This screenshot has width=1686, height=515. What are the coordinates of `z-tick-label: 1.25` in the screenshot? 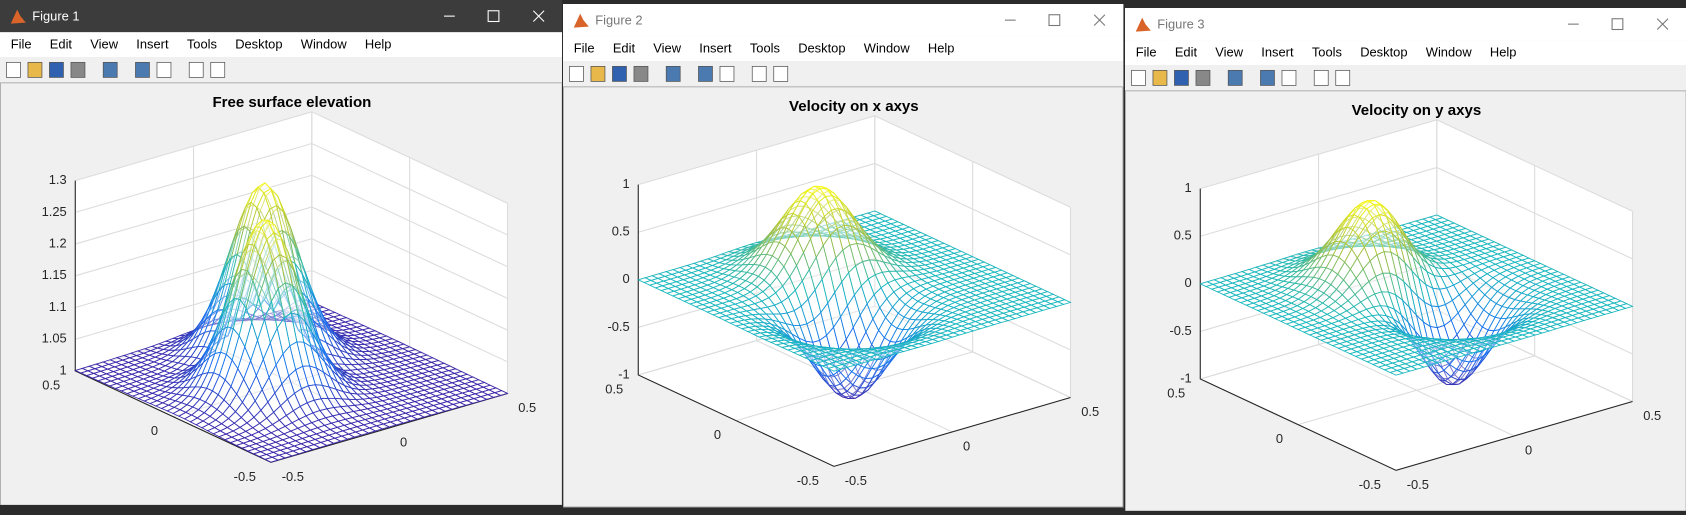 It's located at (54, 211).